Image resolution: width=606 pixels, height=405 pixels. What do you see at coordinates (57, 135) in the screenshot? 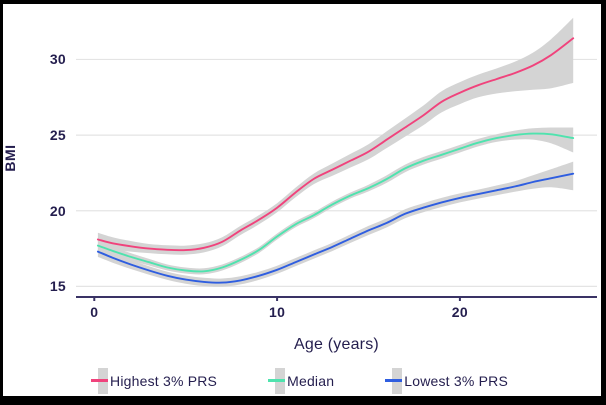
I see `y-tick-label-25: 25` at bounding box center [57, 135].